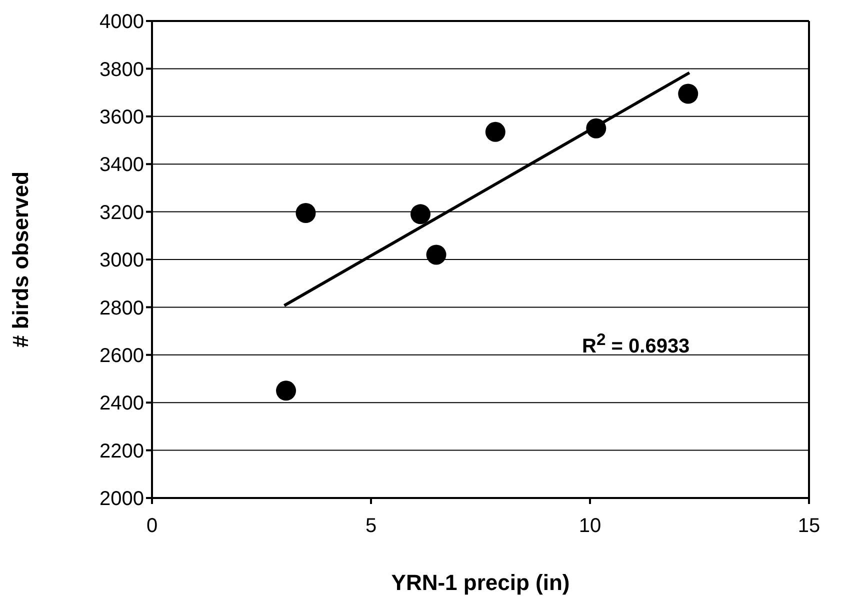 This screenshot has height=612, width=841. What do you see at coordinates (122, 308) in the screenshot?
I see `y-tick-label: 2800` at bounding box center [122, 308].